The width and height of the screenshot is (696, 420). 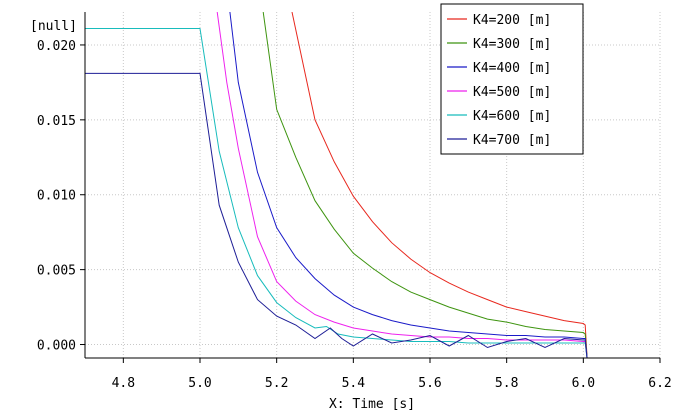 What do you see at coordinates (56, 46) in the screenshot?
I see `y-tick-label: 0.020` at bounding box center [56, 46].